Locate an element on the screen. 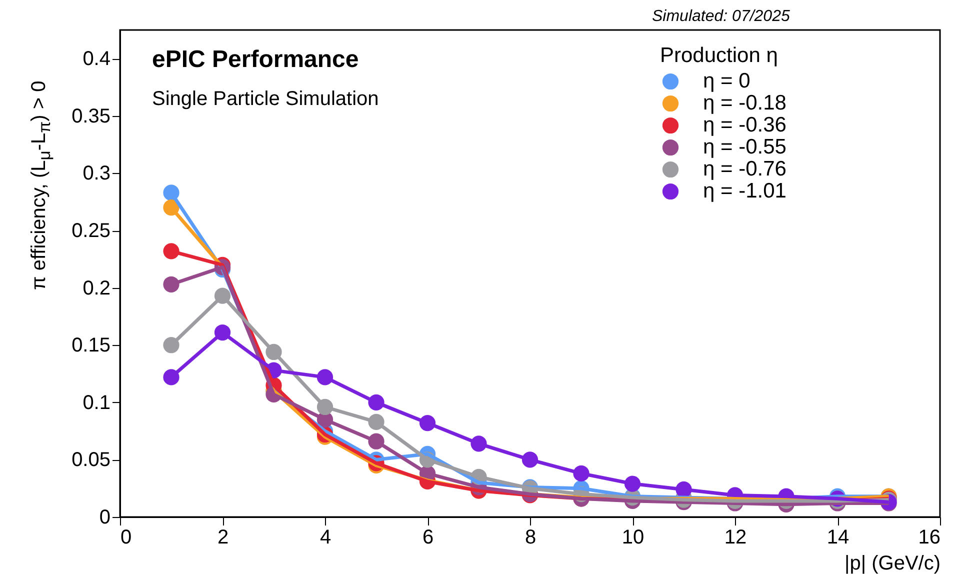 This screenshot has width=971, height=574. annotation: ePIC Performance is located at coordinates (255, 60).